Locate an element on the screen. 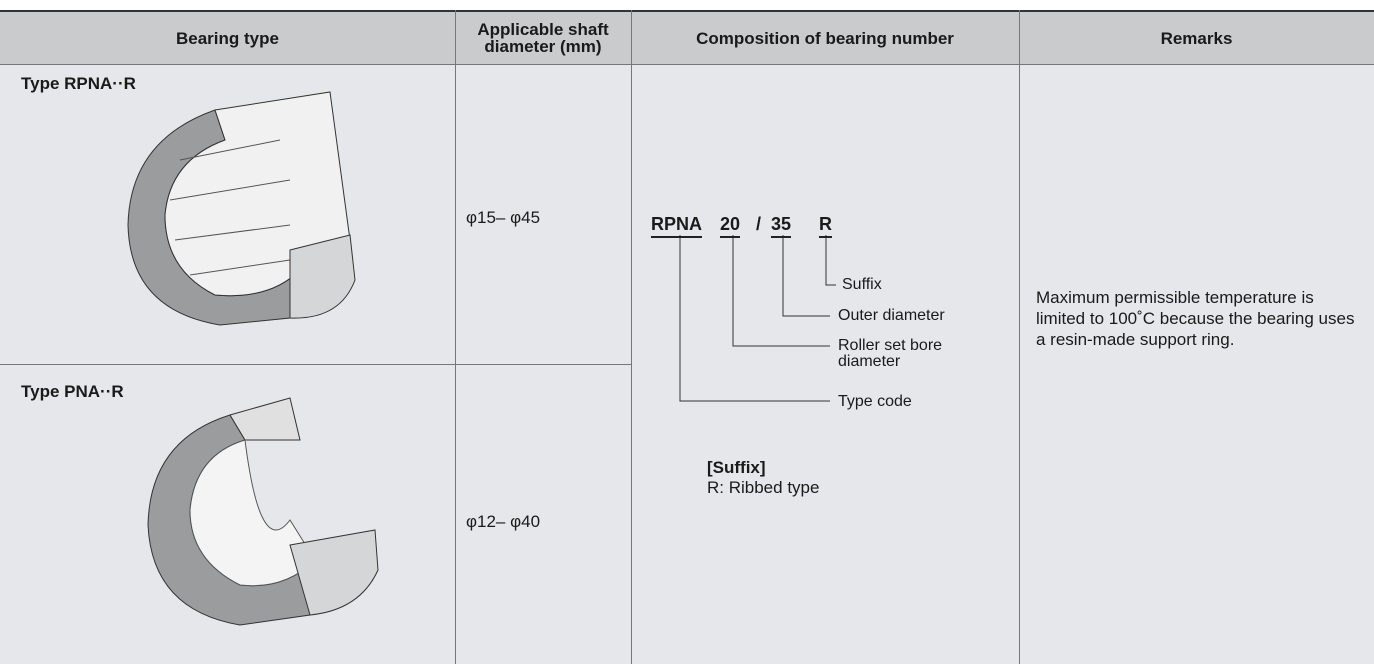  shaft-diameter: φ12– φ40 is located at coordinates (503, 521).